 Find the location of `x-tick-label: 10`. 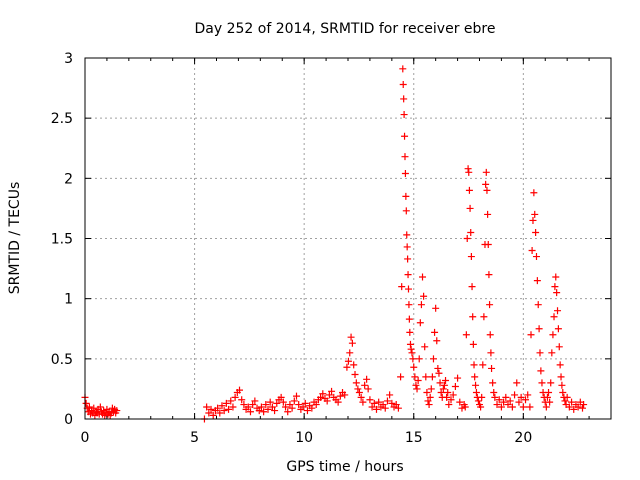

x-tick-label: 10 is located at coordinates (304, 438).